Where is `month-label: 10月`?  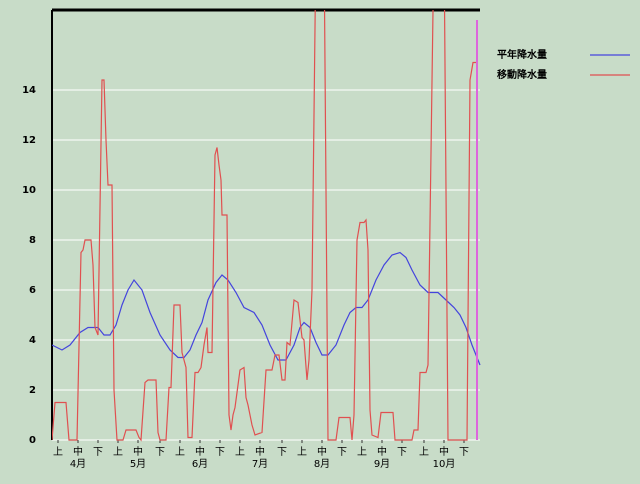
month-label: 10月 is located at coordinates (444, 464).